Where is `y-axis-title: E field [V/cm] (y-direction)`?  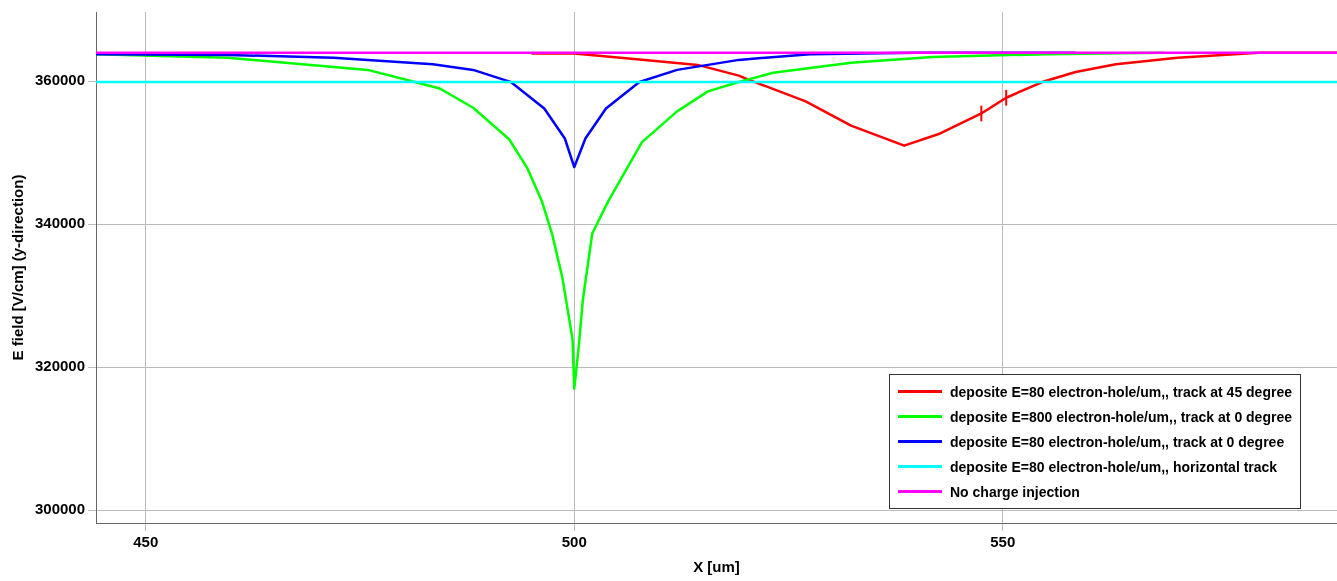 y-axis-title: E field [V/cm] (y-direction) is located at coordinates (18, 267).